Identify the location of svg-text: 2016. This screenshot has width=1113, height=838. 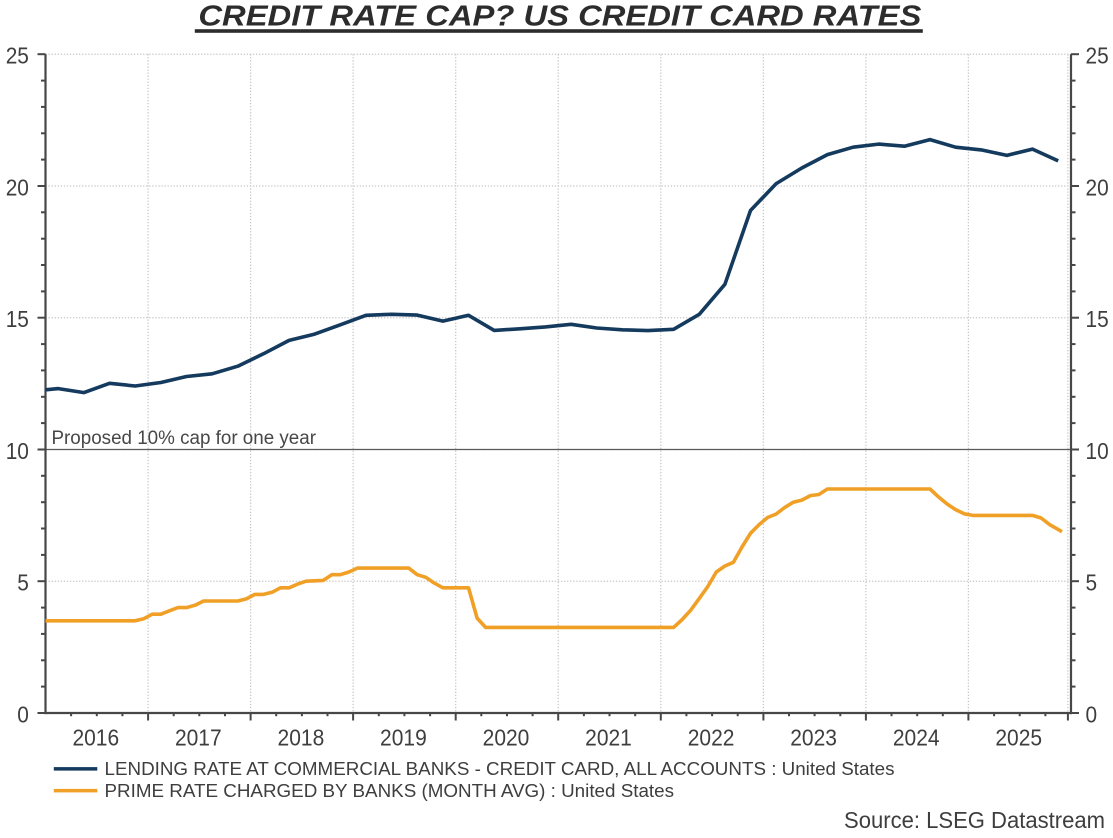
(95, 737).